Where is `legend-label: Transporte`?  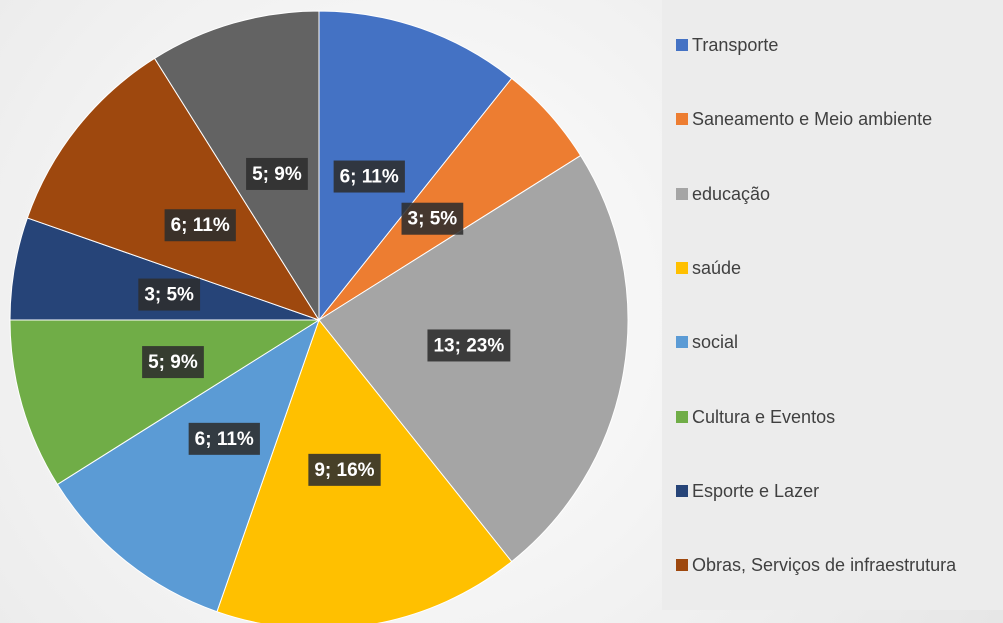 legend-label: Transporte is located at coordinates (735, 45).